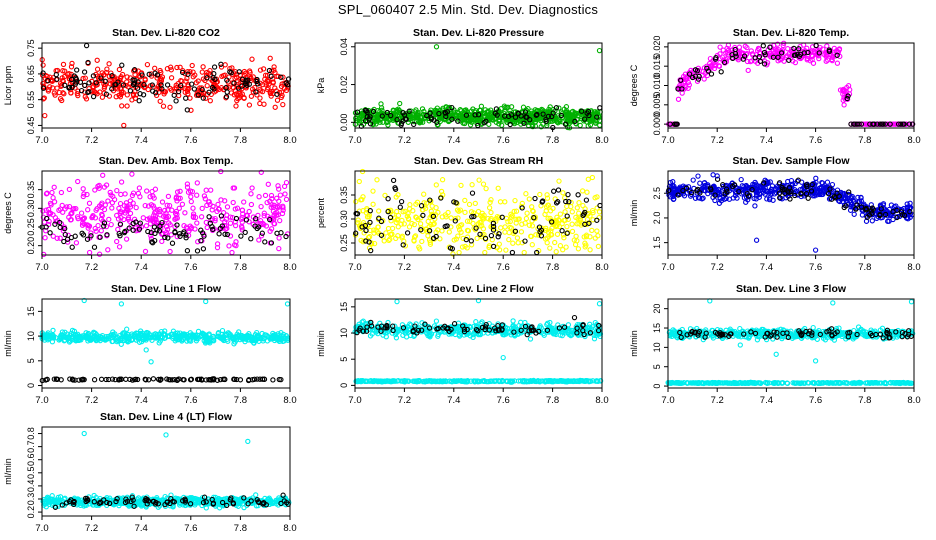 The width and height of the screenshot is (936, 540). I want to click on y-axis-label: degrees C, so click(8, 213).